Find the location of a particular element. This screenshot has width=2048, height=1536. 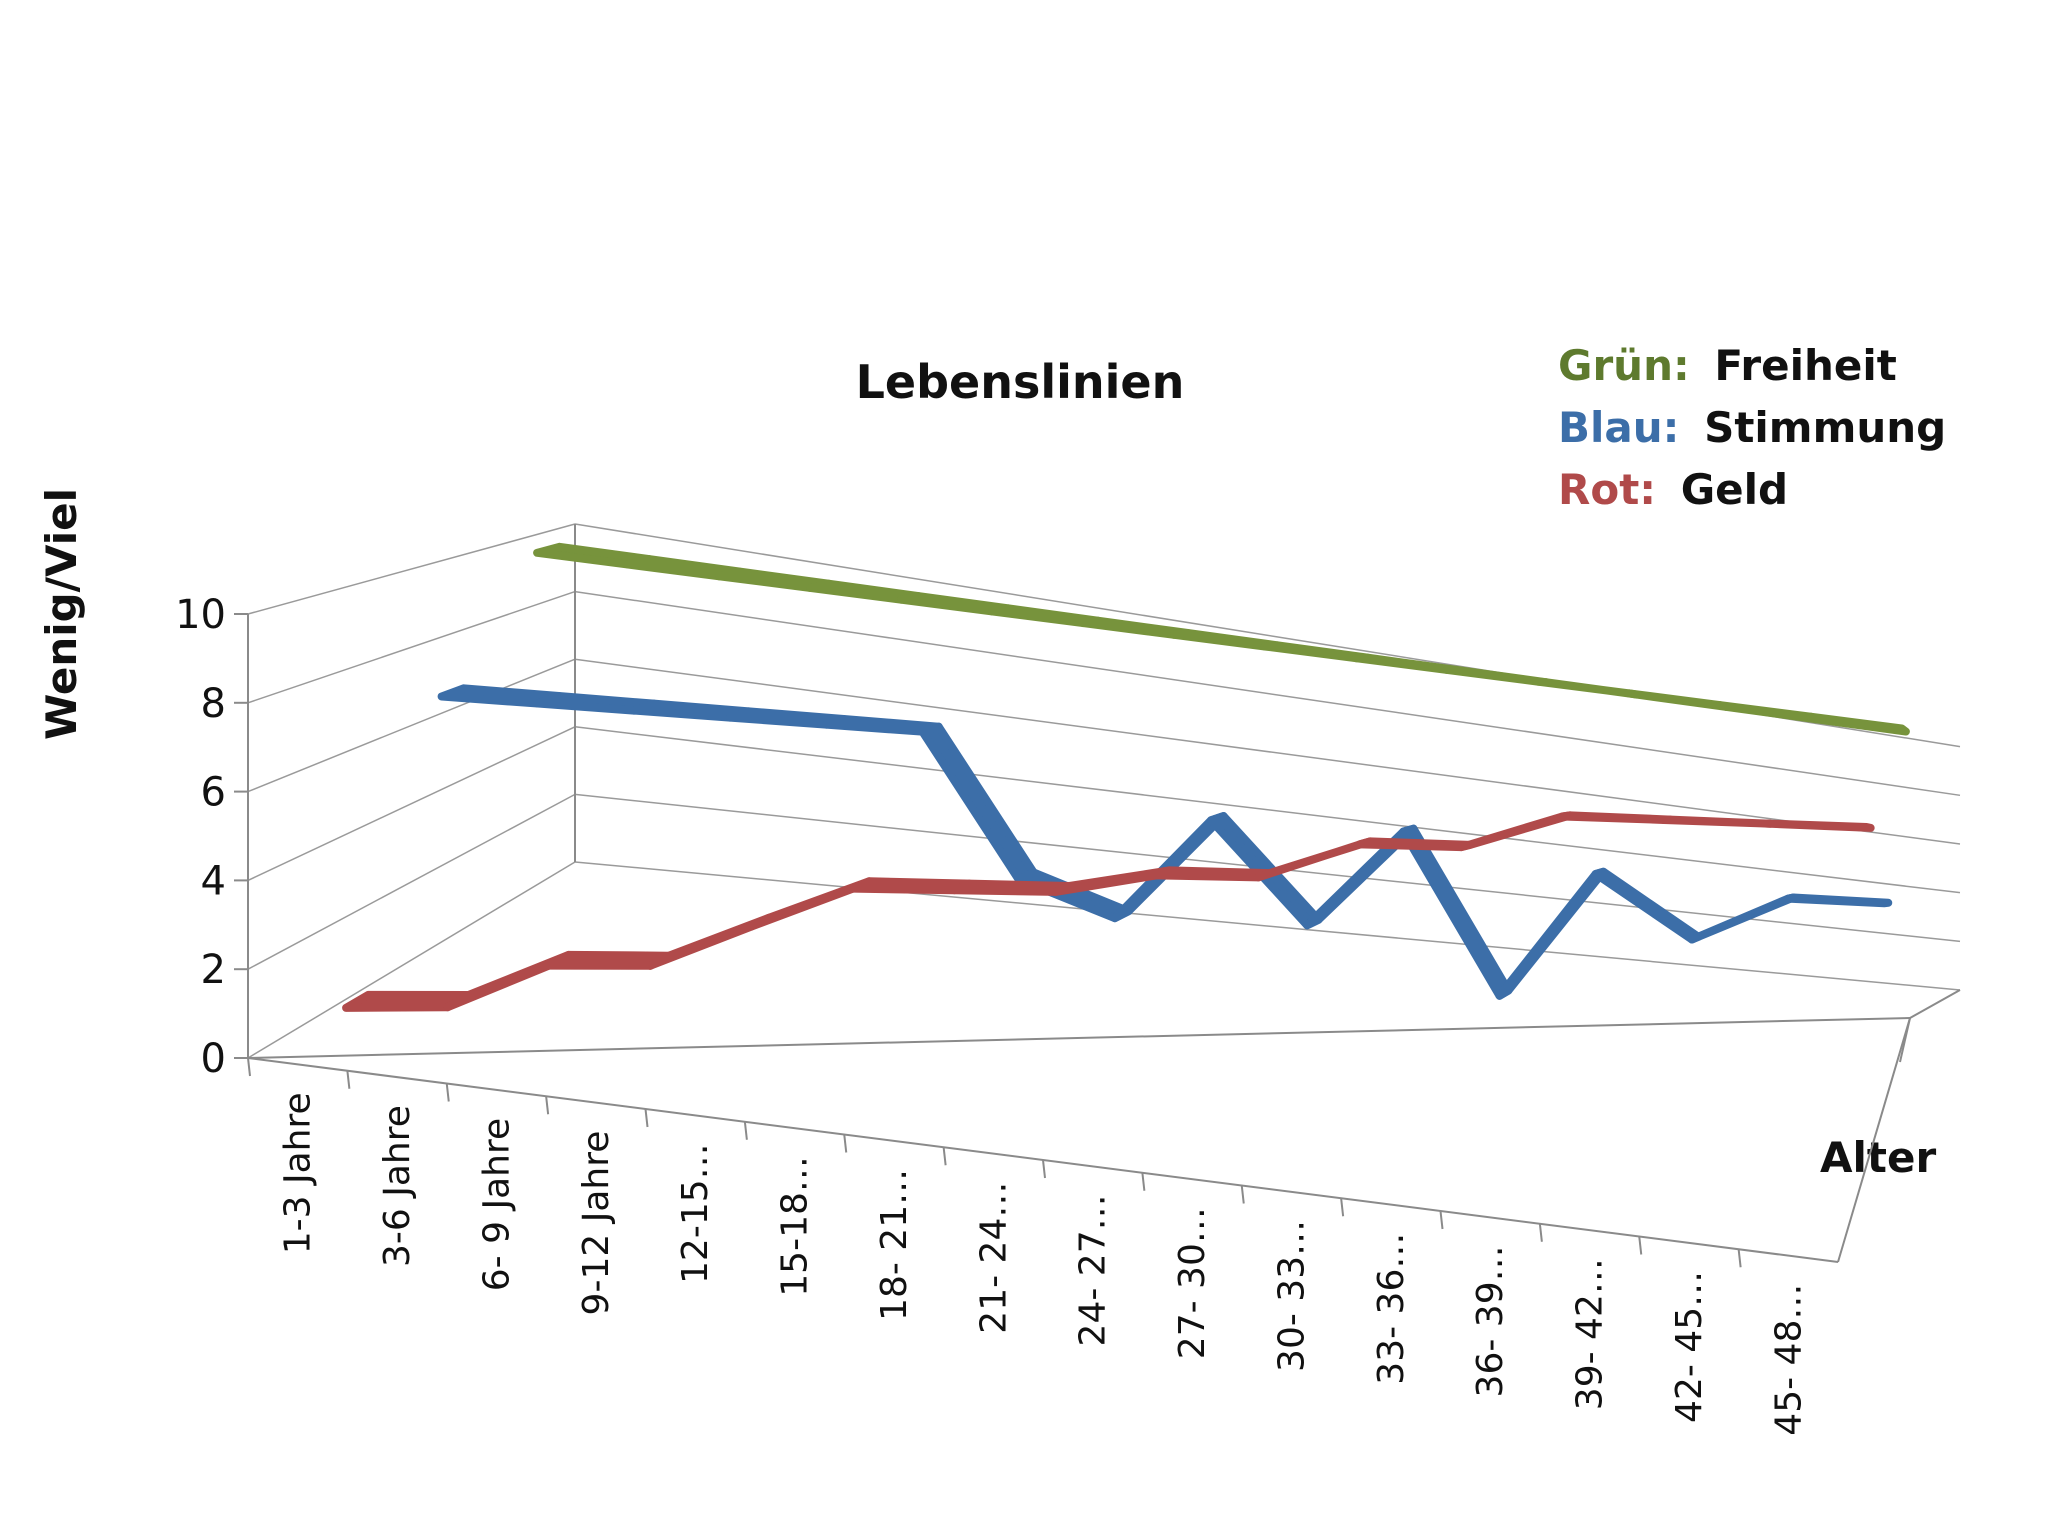

front-right-post is located at coordinates (1874, 1140).